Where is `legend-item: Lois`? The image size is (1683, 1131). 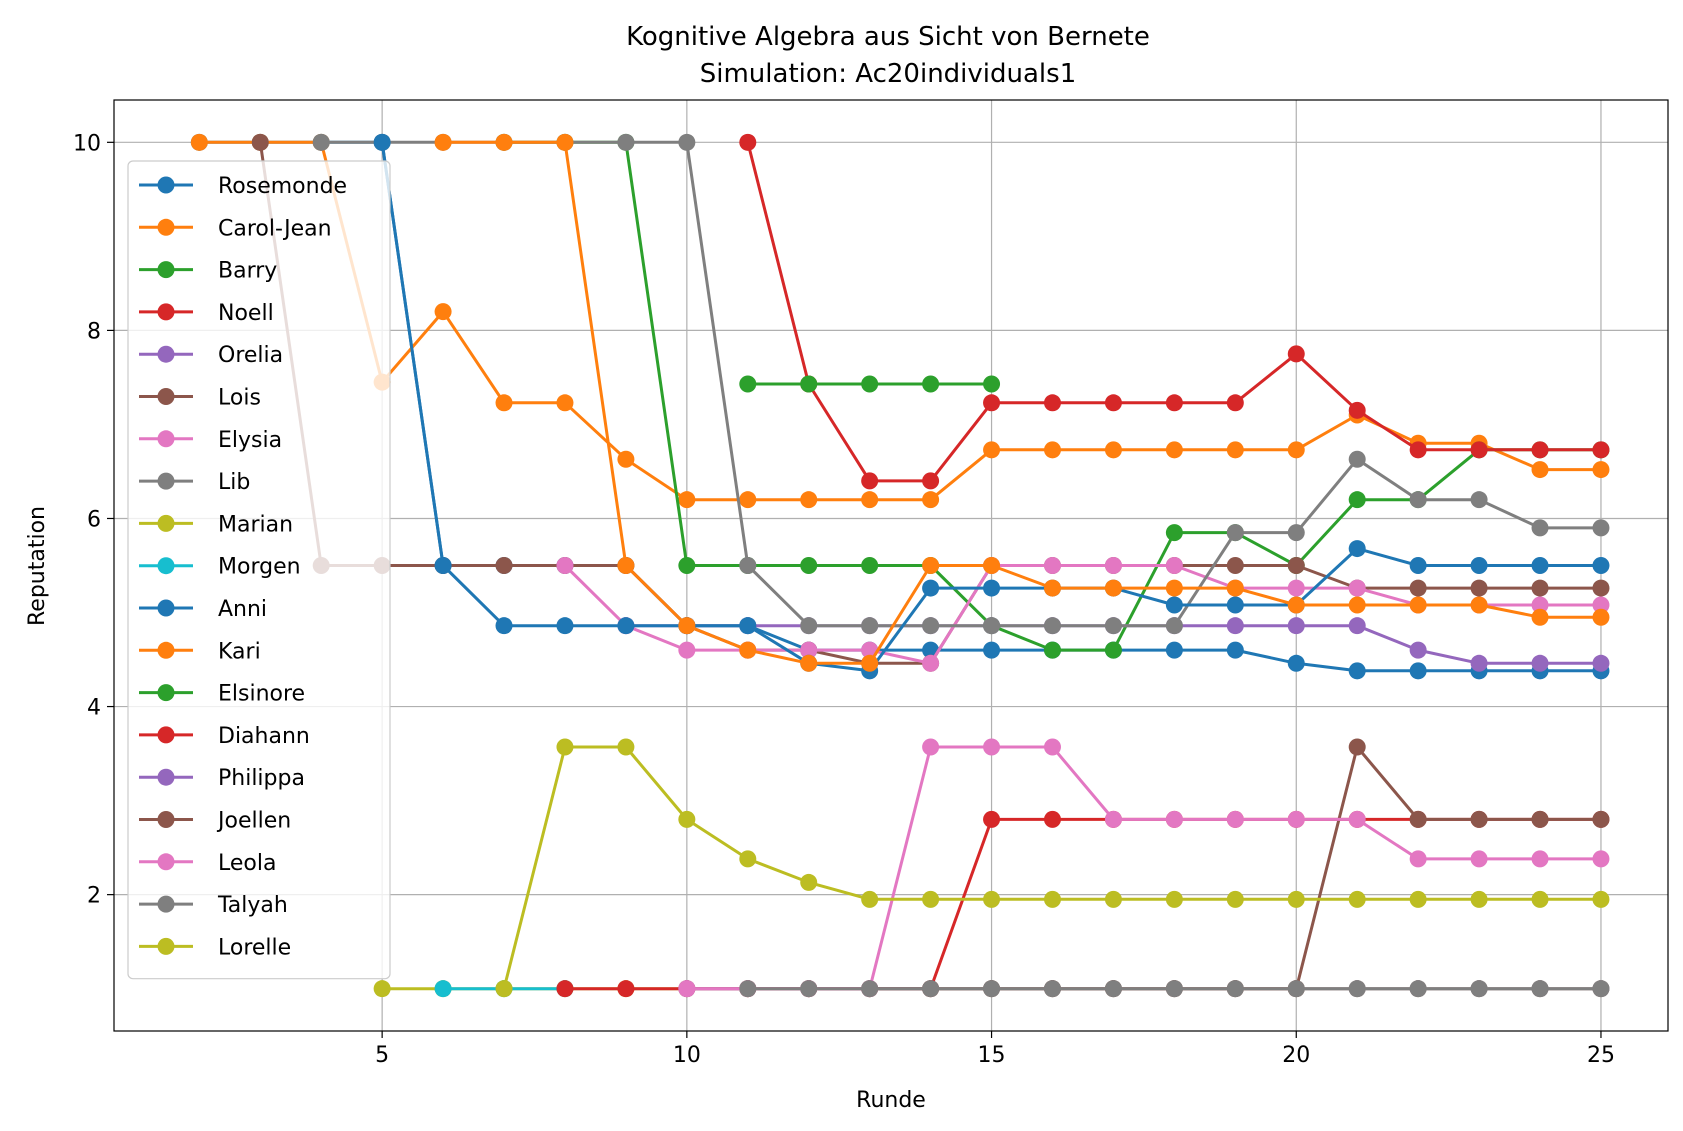
legend-item: Lois is located at coordinates (200, 398).